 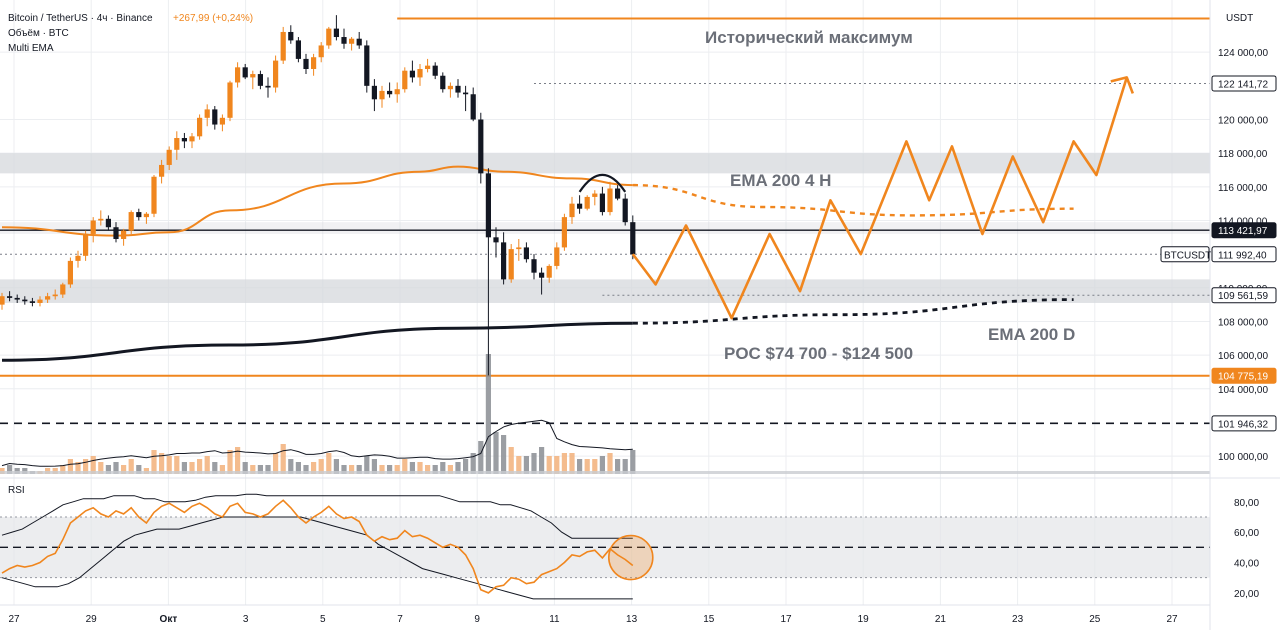 What do you see at coordinates (602, 183) in the screenshot?
I see `top-arc` at bounding box center [602, 183].